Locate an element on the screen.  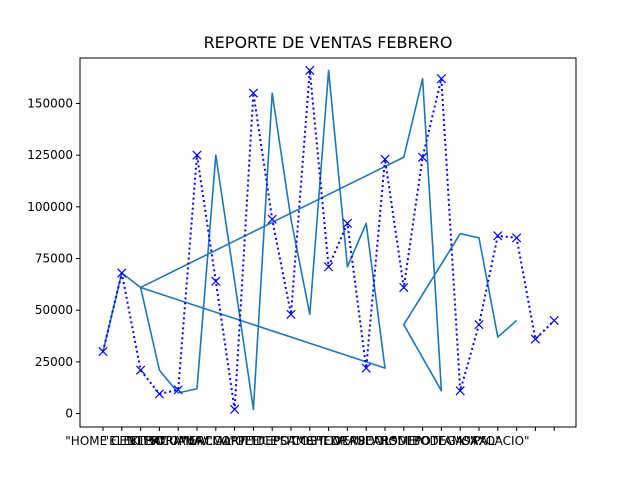
y-tick-label: 100000 is located at coordinates (50, 207).